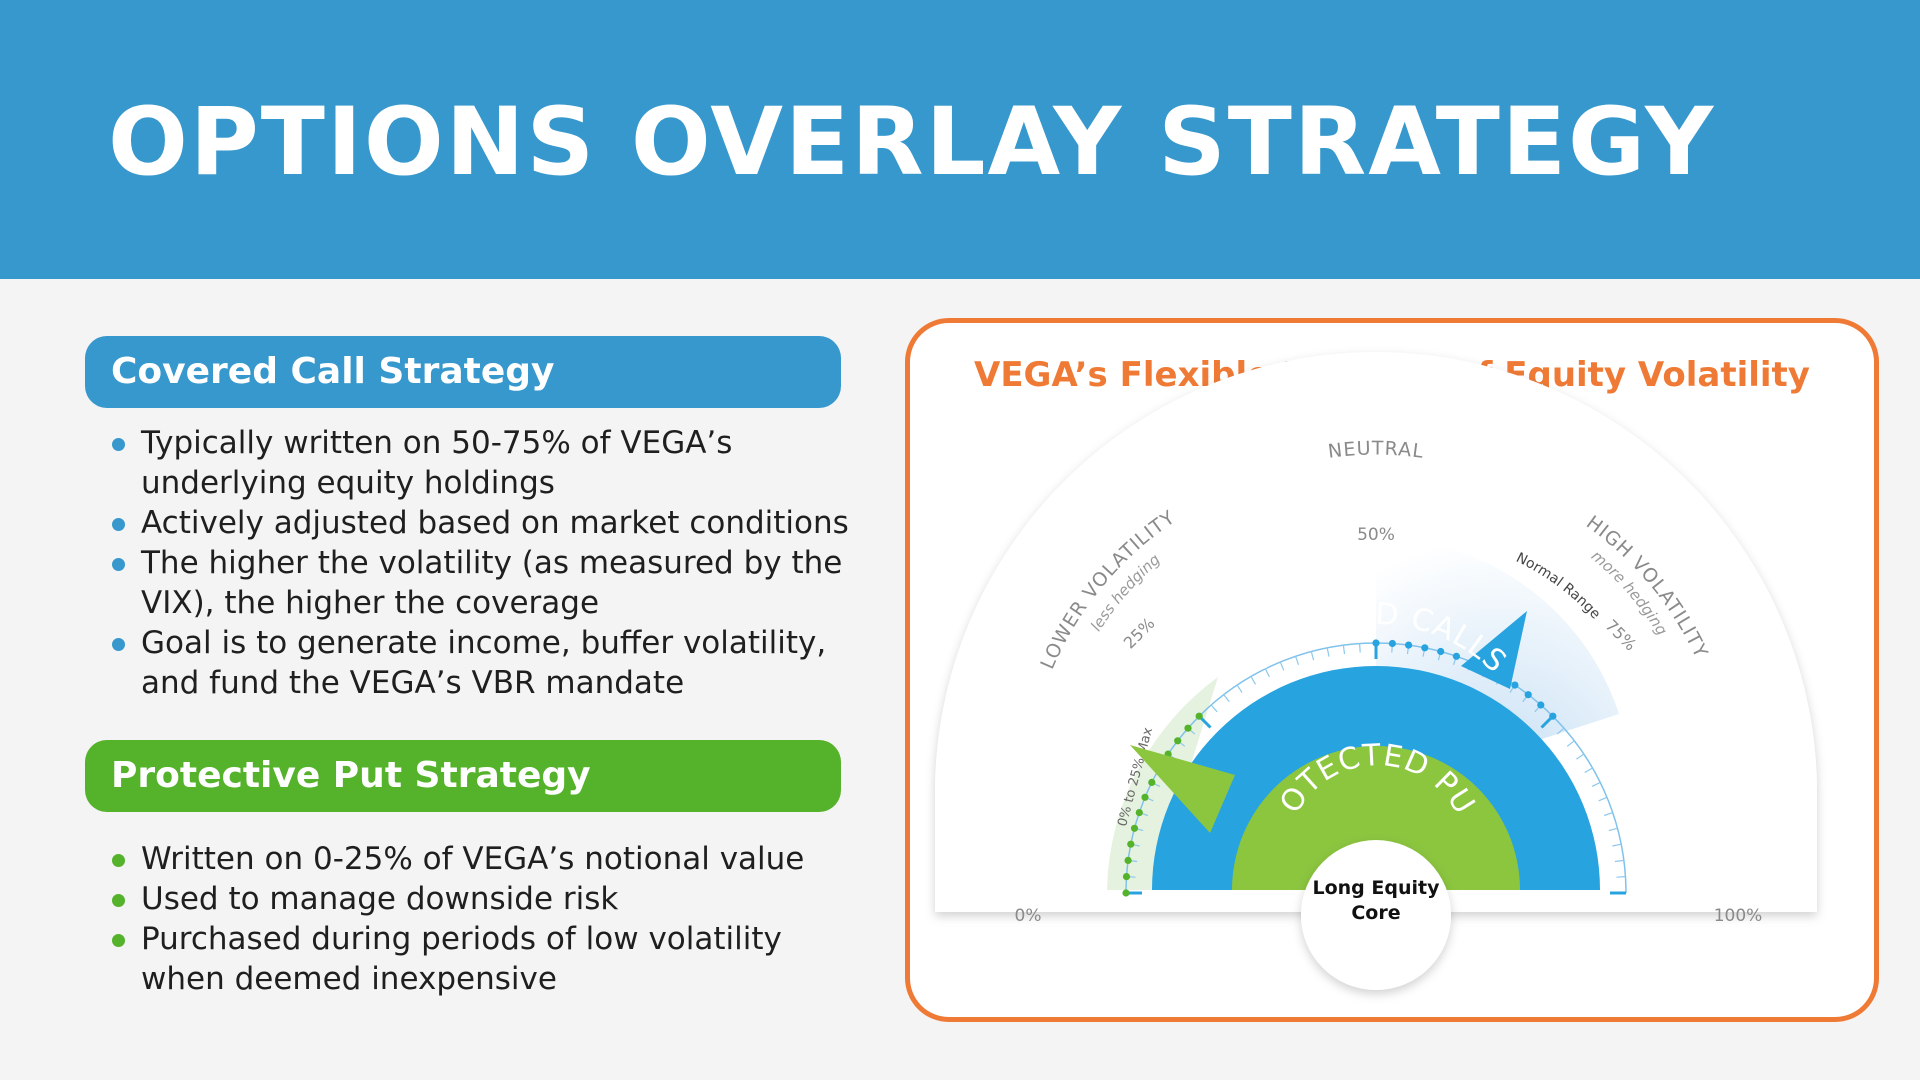 The height and width of the screenshot is (1080, 1920). What do you see at coordinates (1376, 535) in the screenshot?
I see `tick-50-label: 50%` at bounding box center [1376, 535].